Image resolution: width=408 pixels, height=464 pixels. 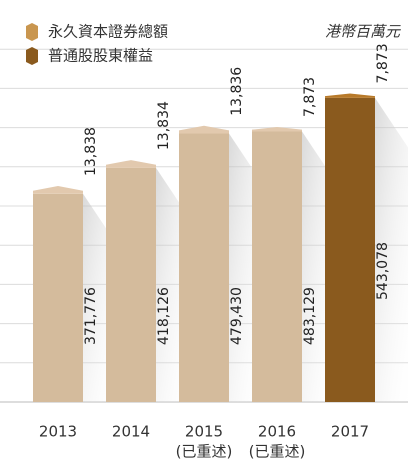 What do you see at coordinates (131, 432) in the screenshot?
I see `x-tick-label: 2014` at bounding box center [131, 432].